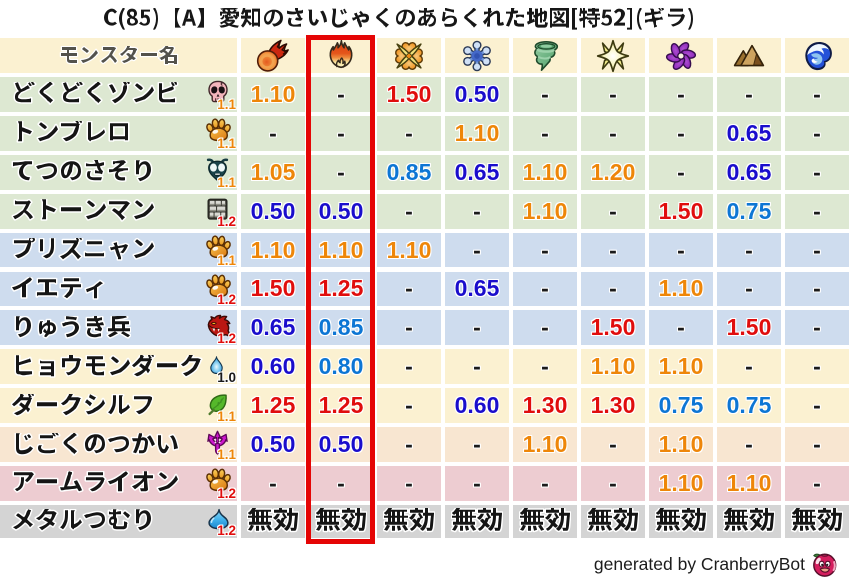 This screenshot has width=849, height=583. I want to click on monster-name: イエティ, so click(58, 288).